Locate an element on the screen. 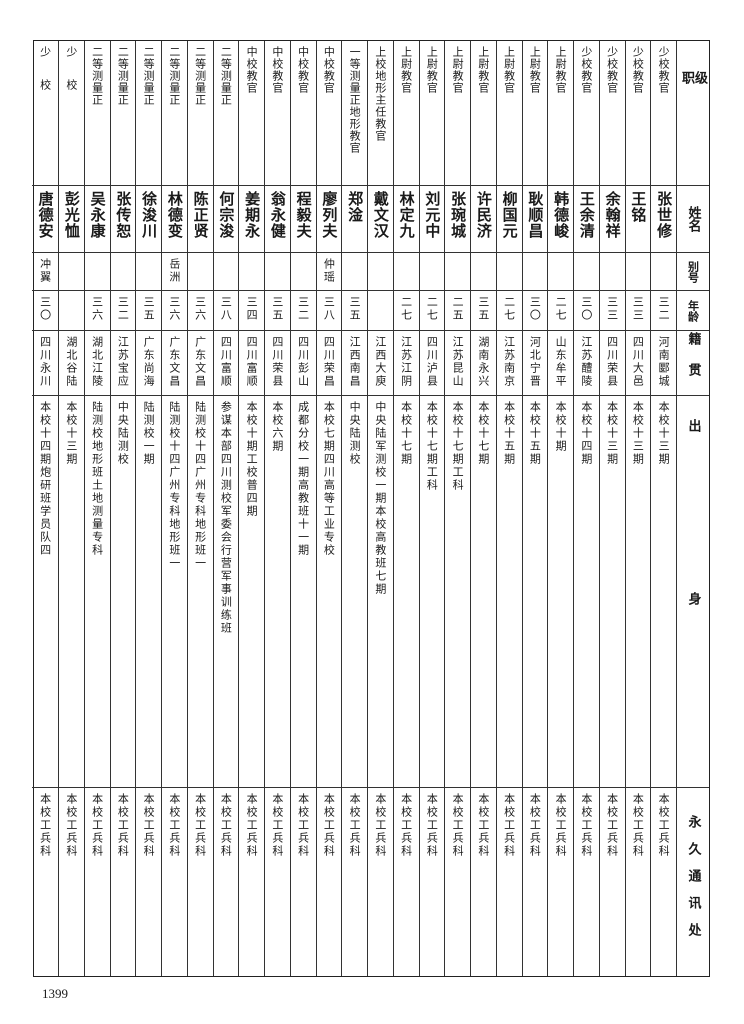 The height and width of the screenshot is (1024, 744). cell-background: 中央陆测校 is located at coordinates (354, 592).